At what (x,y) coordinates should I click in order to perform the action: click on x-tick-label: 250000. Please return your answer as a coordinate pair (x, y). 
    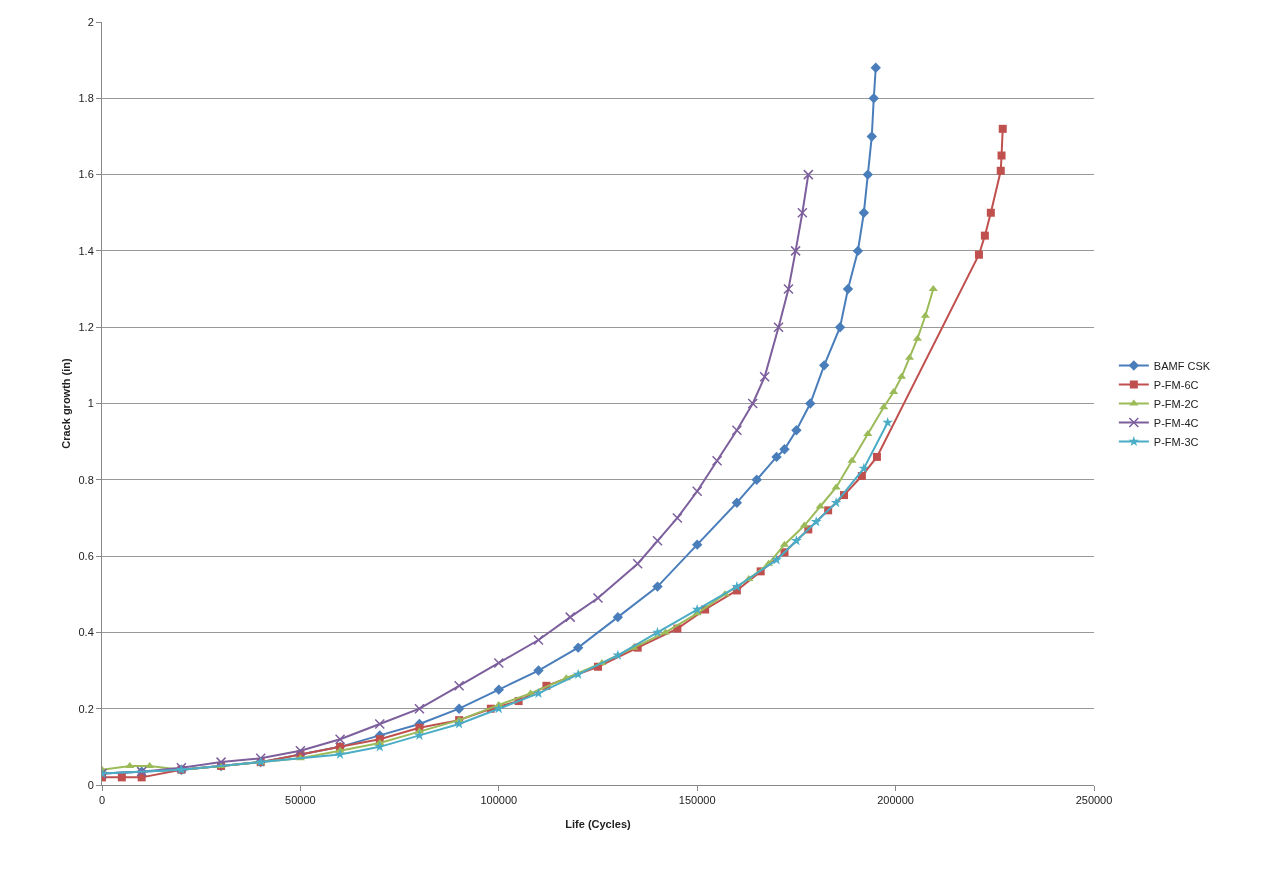
    Looking at the image, I should click on (1094, 800).